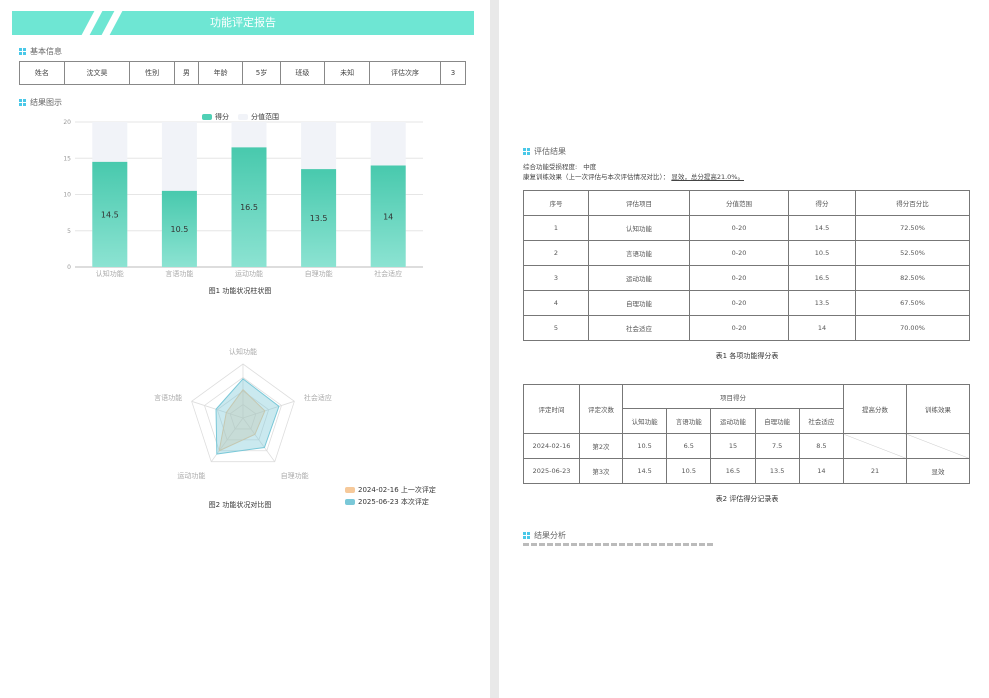 The image size is (989, 698). What do you see at coordinates (168, 397) in the screenshot?
I see `radar-axis-label: 言语功能` at bounding box center [168, 397].